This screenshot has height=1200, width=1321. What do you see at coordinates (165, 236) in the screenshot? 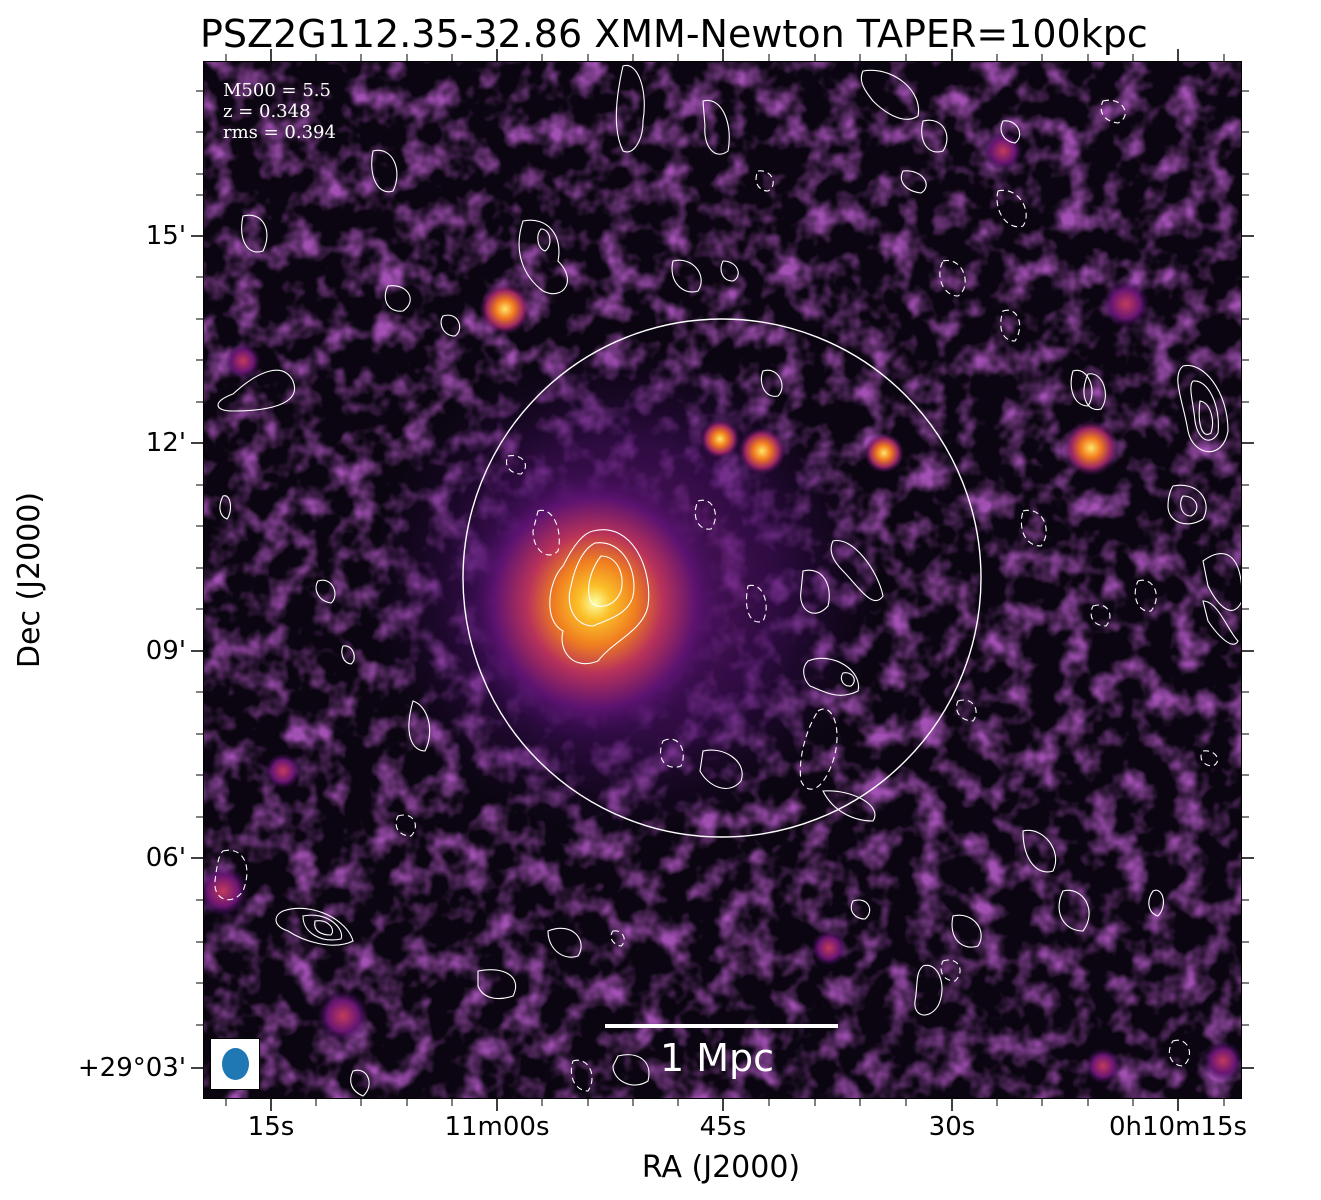
I see `ytick-label: 15'` at bounding box center [165, 236].